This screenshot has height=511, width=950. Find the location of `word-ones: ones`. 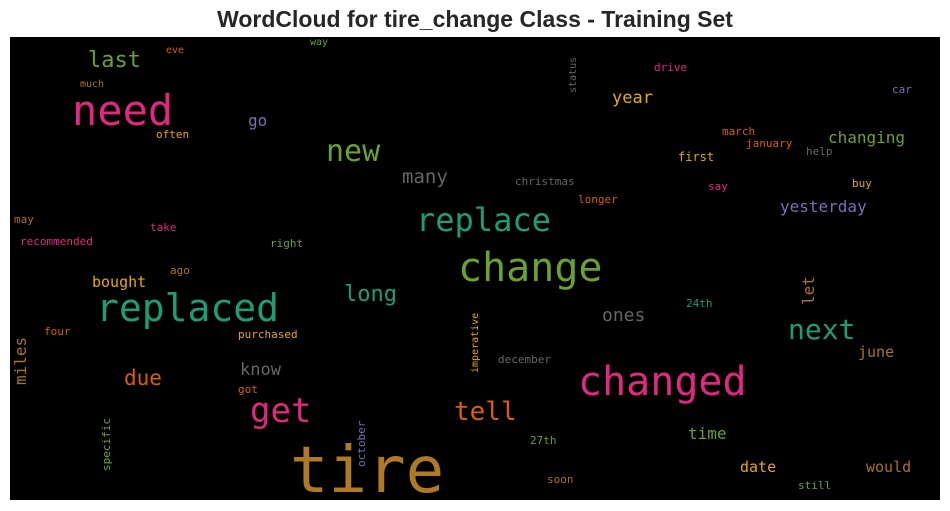

word-ones: ones is located at coordinates (623, 315).